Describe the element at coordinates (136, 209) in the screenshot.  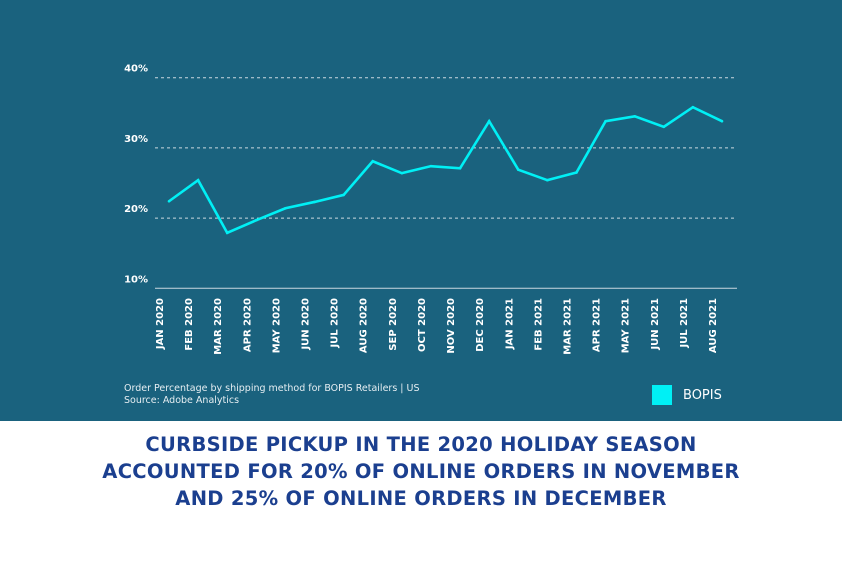
I see `y-tick-label: 20%` at that location.